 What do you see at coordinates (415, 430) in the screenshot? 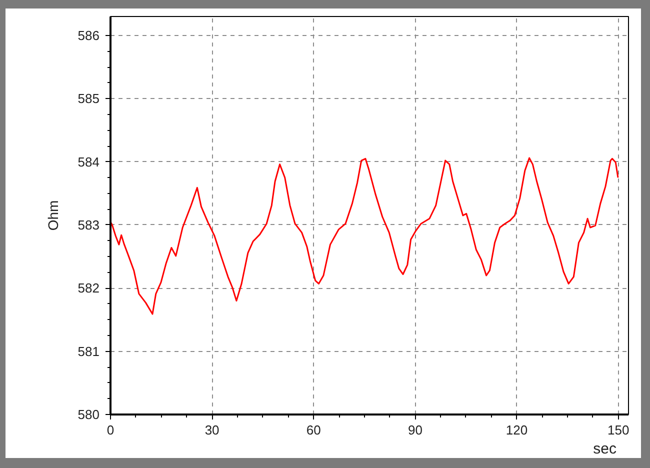
I see `x-tick-label: 90` at bounding box center [415, 430].